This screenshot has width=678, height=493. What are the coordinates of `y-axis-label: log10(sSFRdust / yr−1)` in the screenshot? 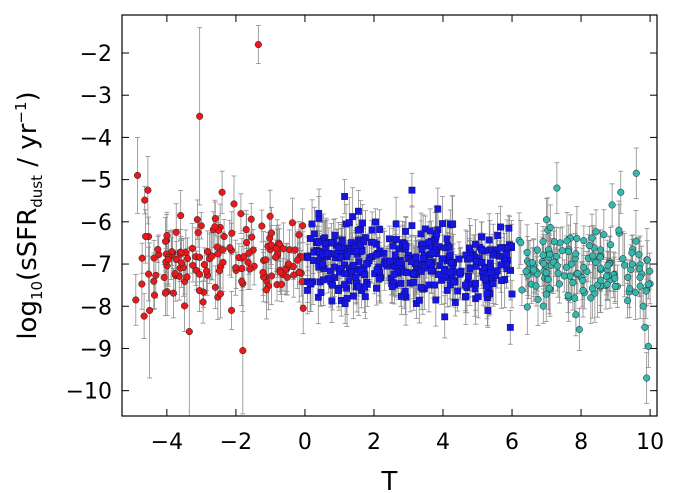 It's located at (29, 215).